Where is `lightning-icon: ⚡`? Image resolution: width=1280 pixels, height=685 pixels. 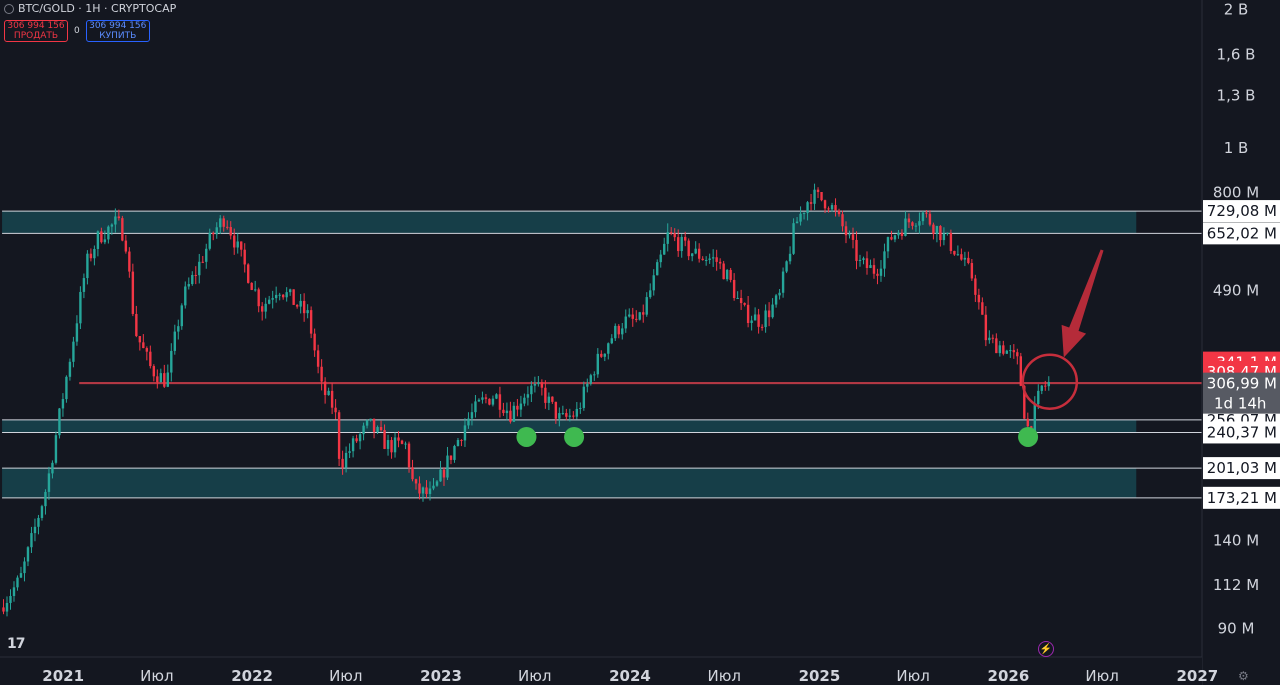 lightning-icon: ⚡ is located at coordinates (1046, 649).